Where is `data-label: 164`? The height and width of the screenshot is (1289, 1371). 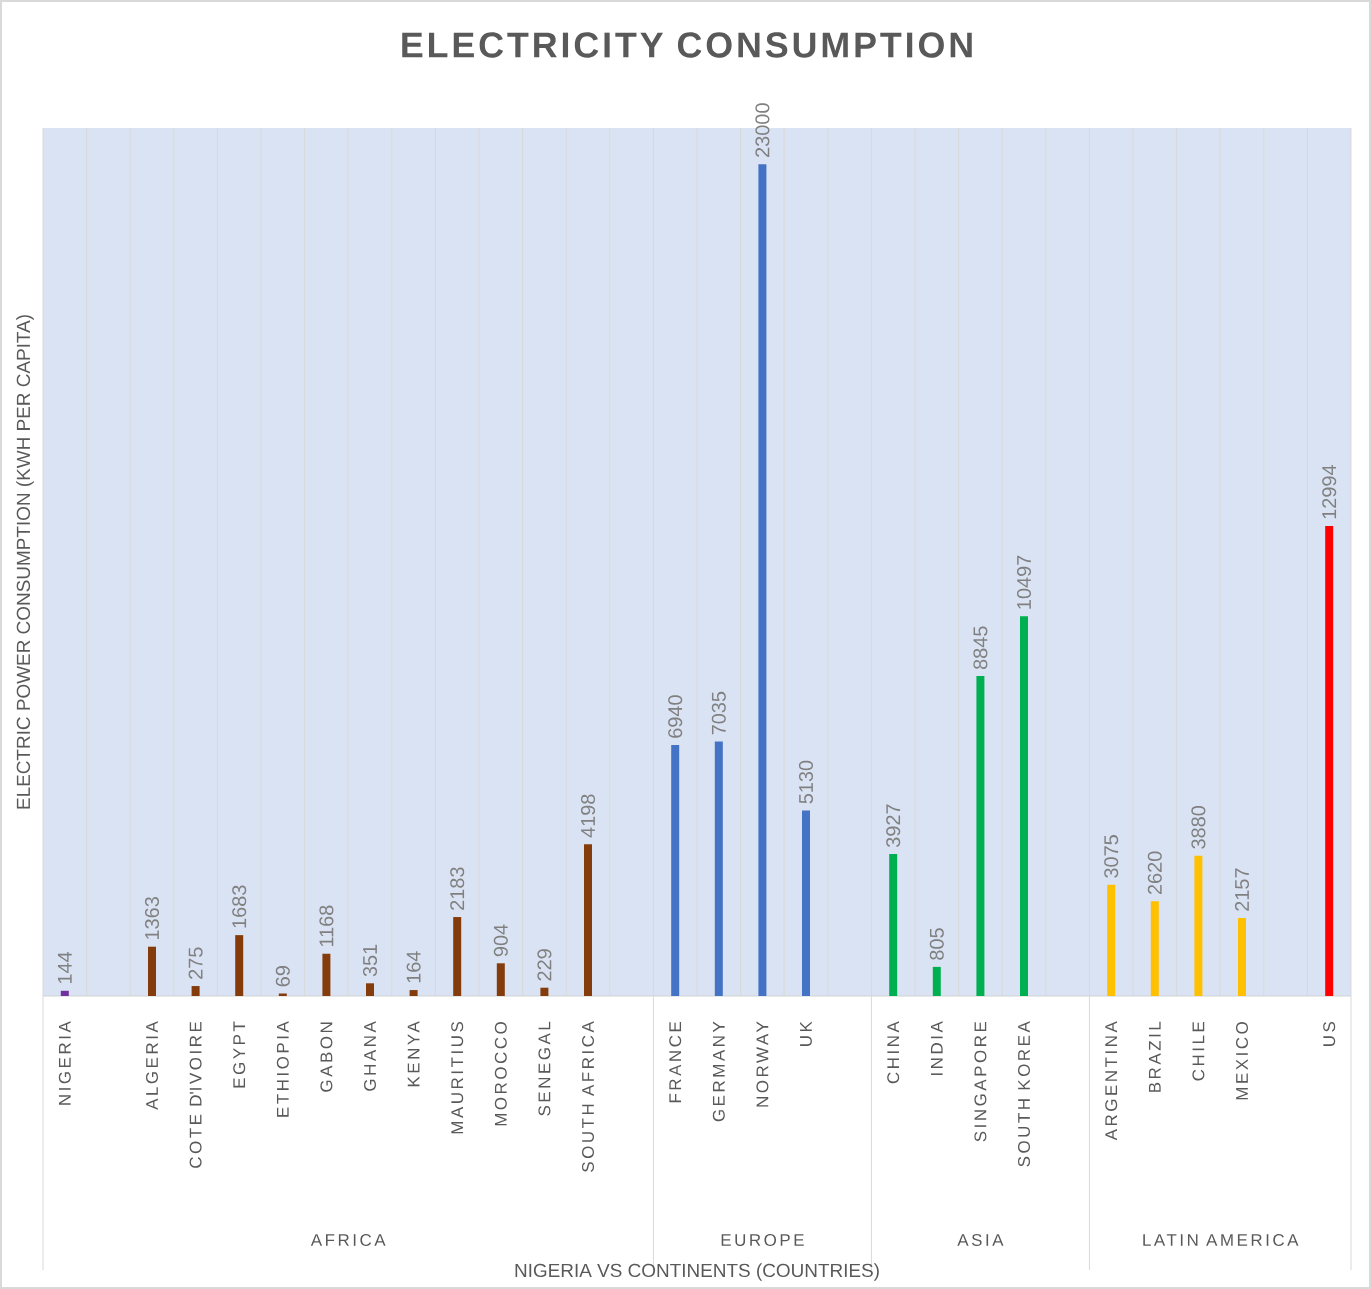
data-label: 164 is located at coordinates (413, 967).